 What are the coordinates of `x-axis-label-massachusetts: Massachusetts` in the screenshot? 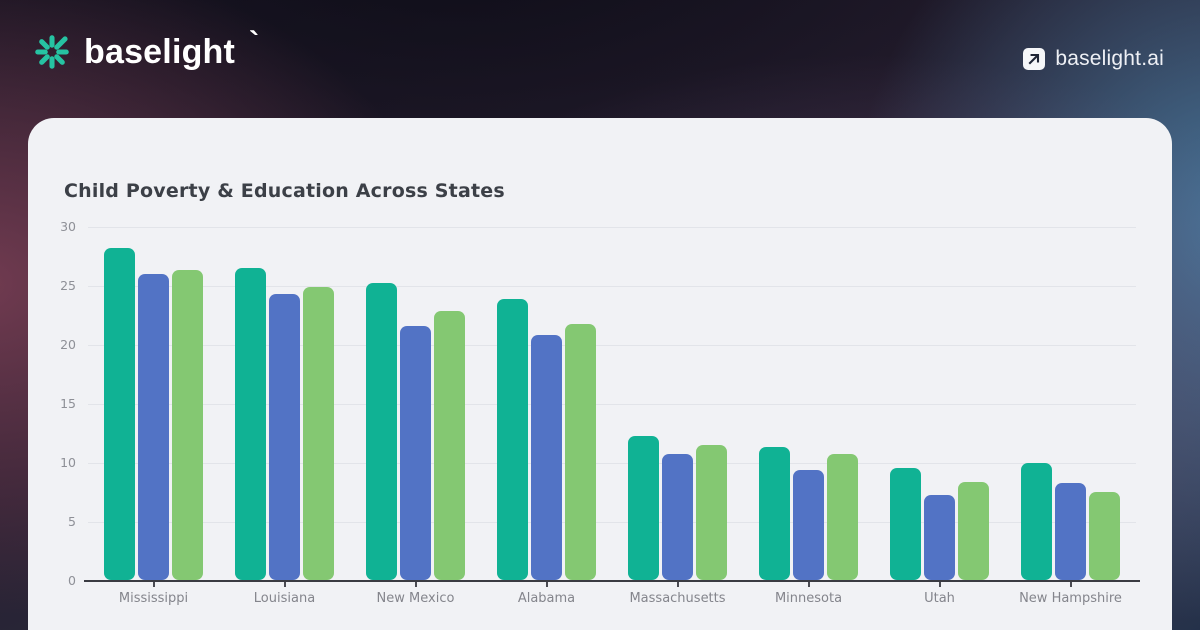 It's located at (677, 598).